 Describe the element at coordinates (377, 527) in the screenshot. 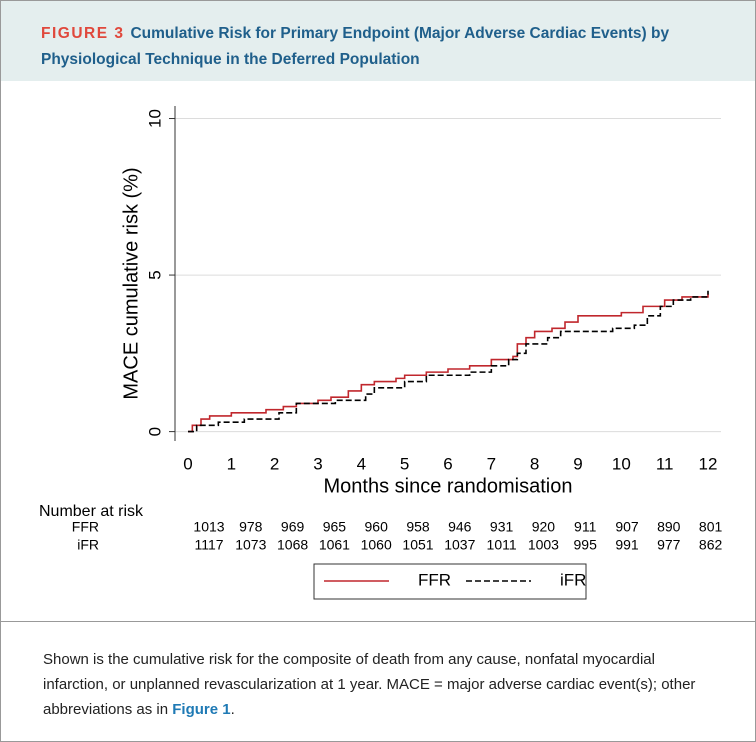

I see `risk-value: 960` at that location.